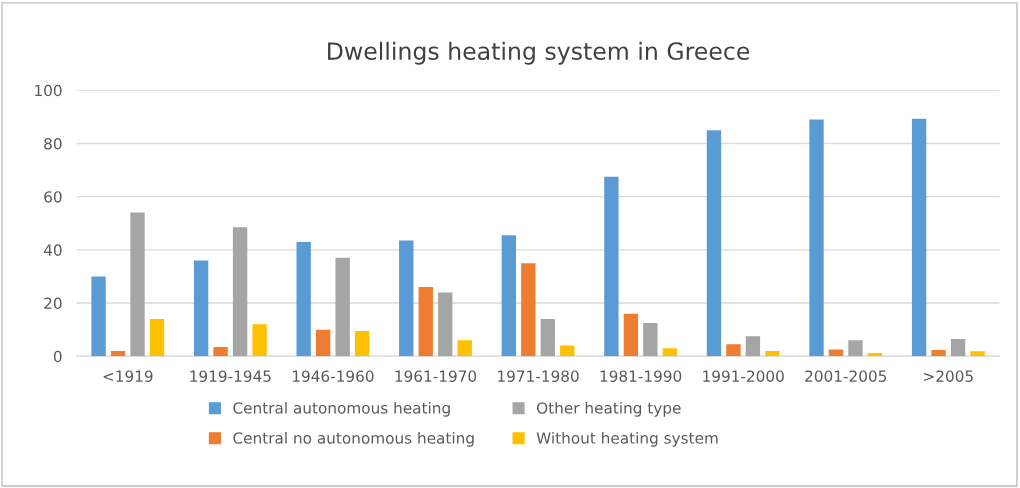 This screenshot has width=1020, height=488. What do you see at coordinates (341, 409) in the screenshot?
I see `legend-label: Central autonomous heating` at bounding box center [341, 409].